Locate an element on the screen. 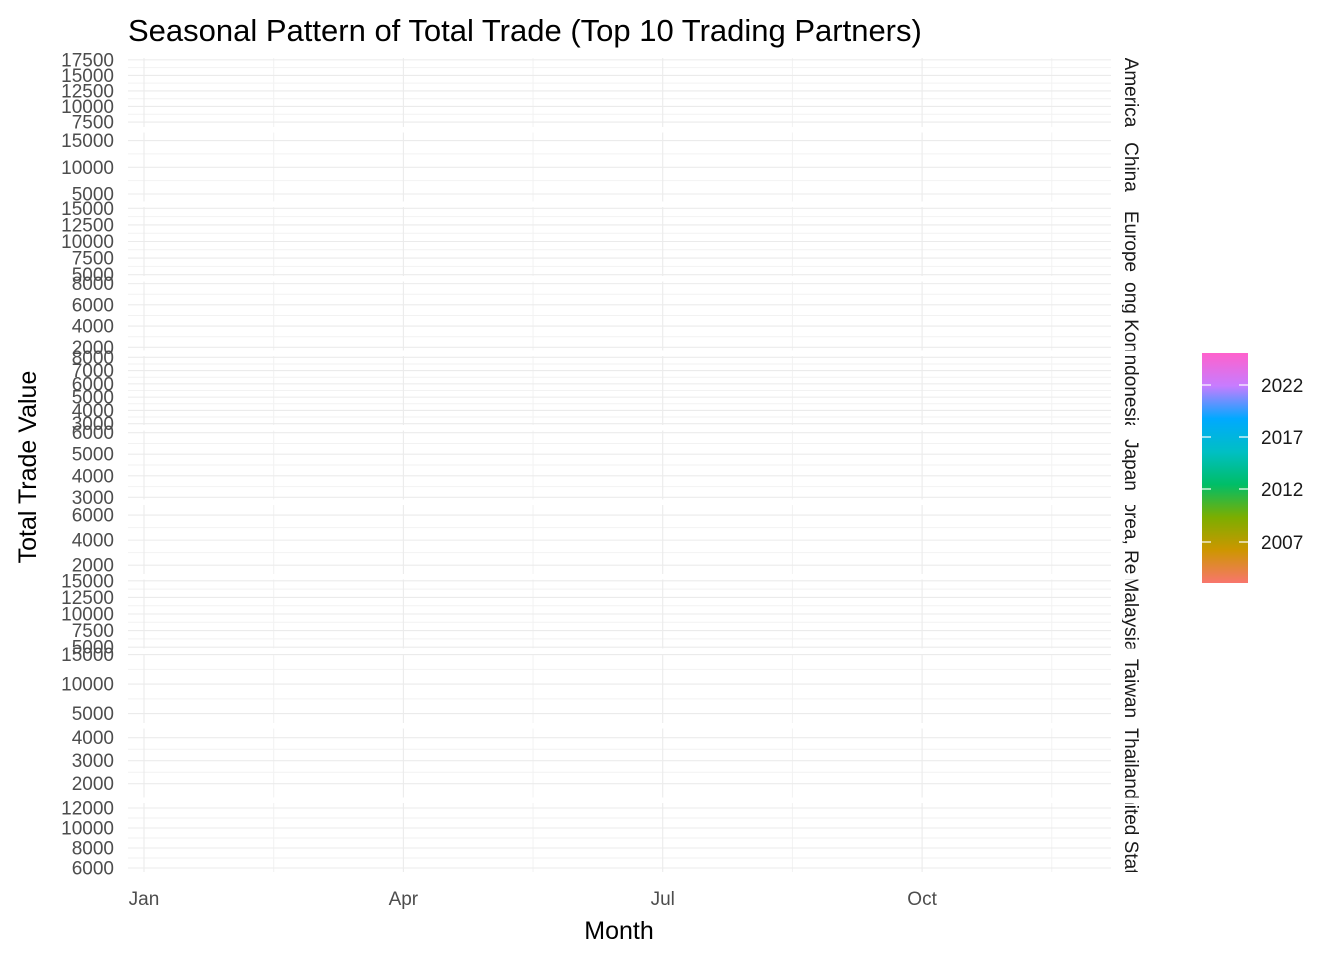 The height and width of the screenshot is (965, 1344). facet-strip-label: Japan is located at coordinates (1130, 465).